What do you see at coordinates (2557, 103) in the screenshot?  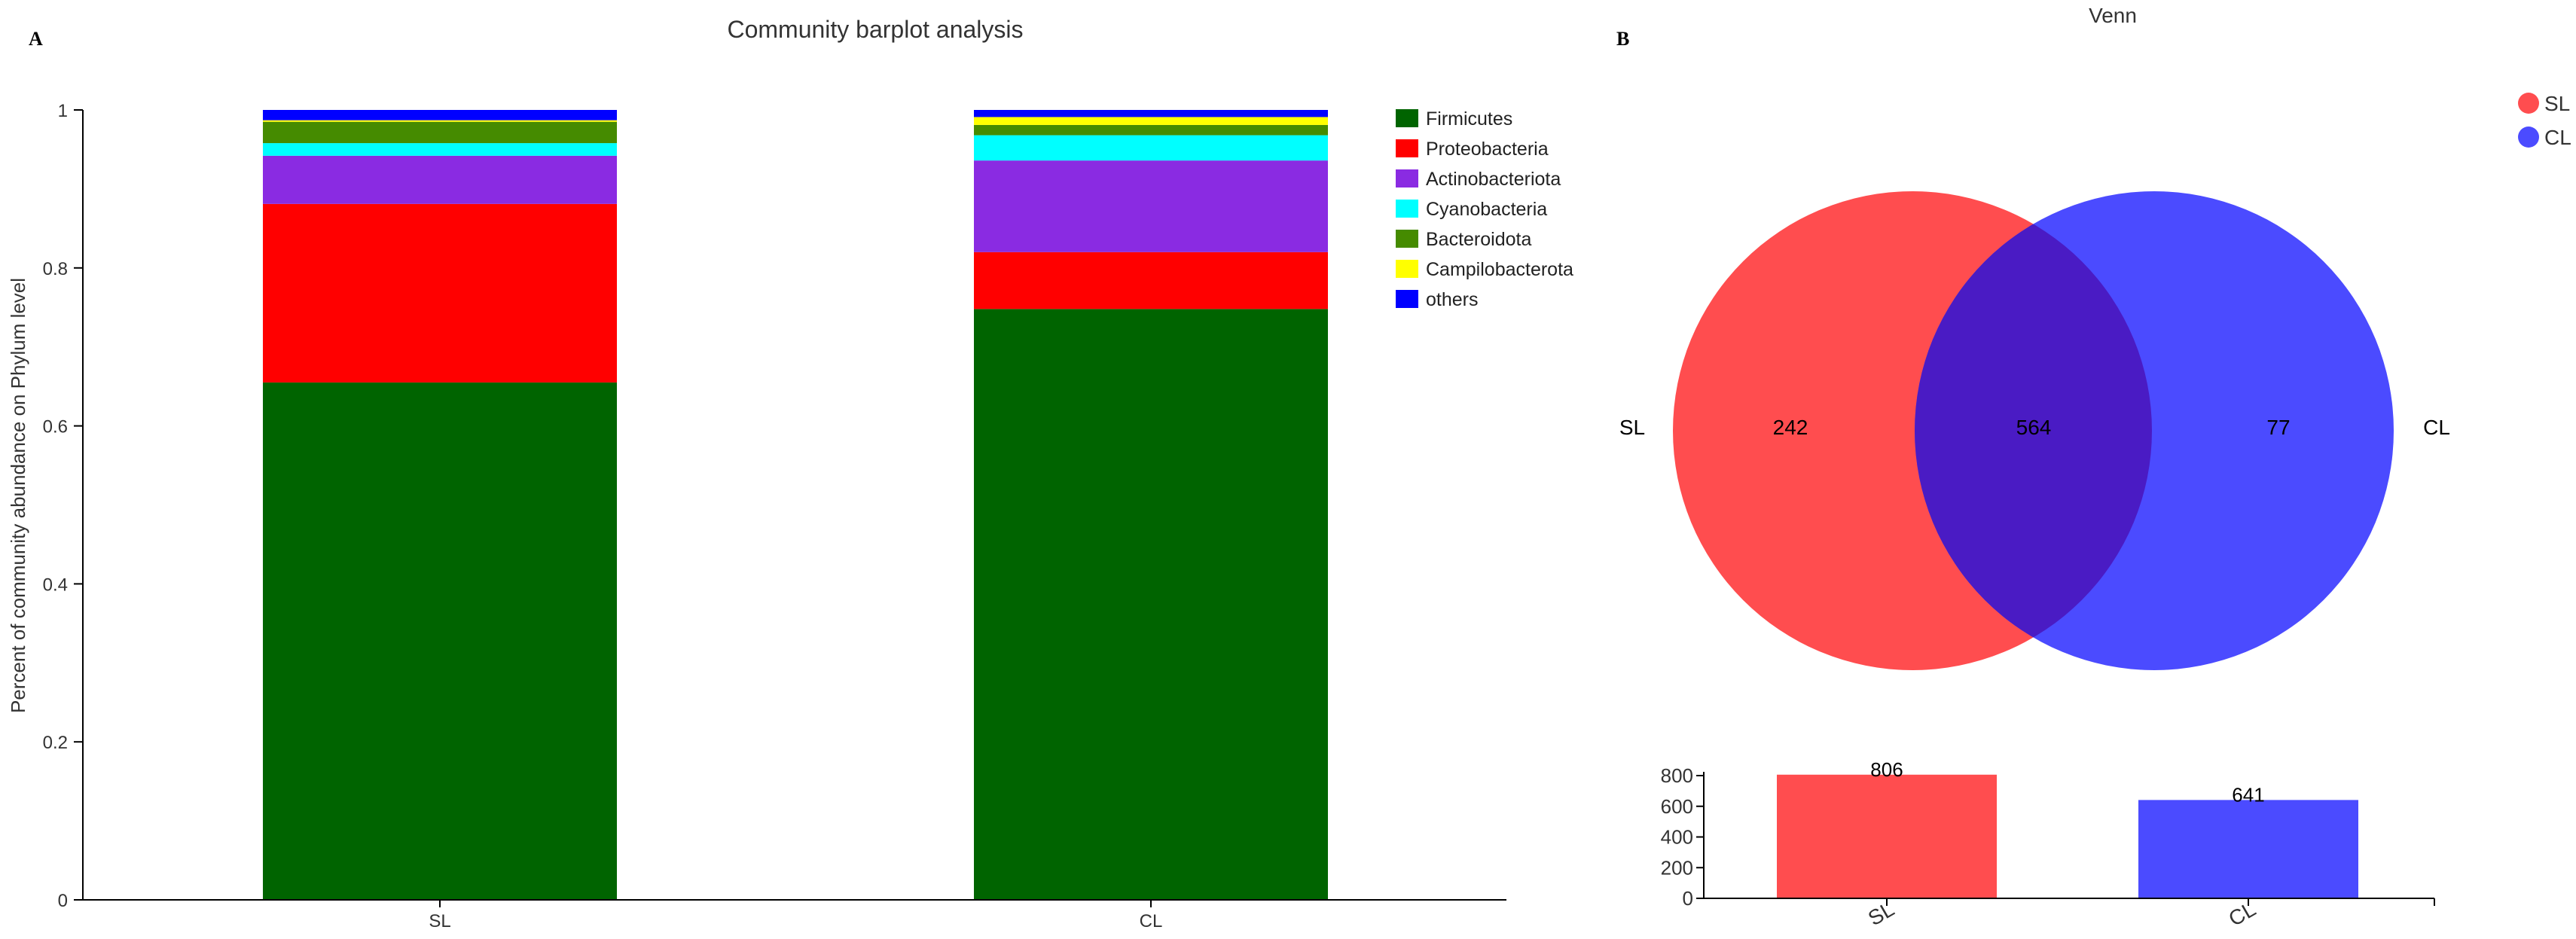 I see `venn-legend-label-sl: SL` at bounding box center [2557, 103].